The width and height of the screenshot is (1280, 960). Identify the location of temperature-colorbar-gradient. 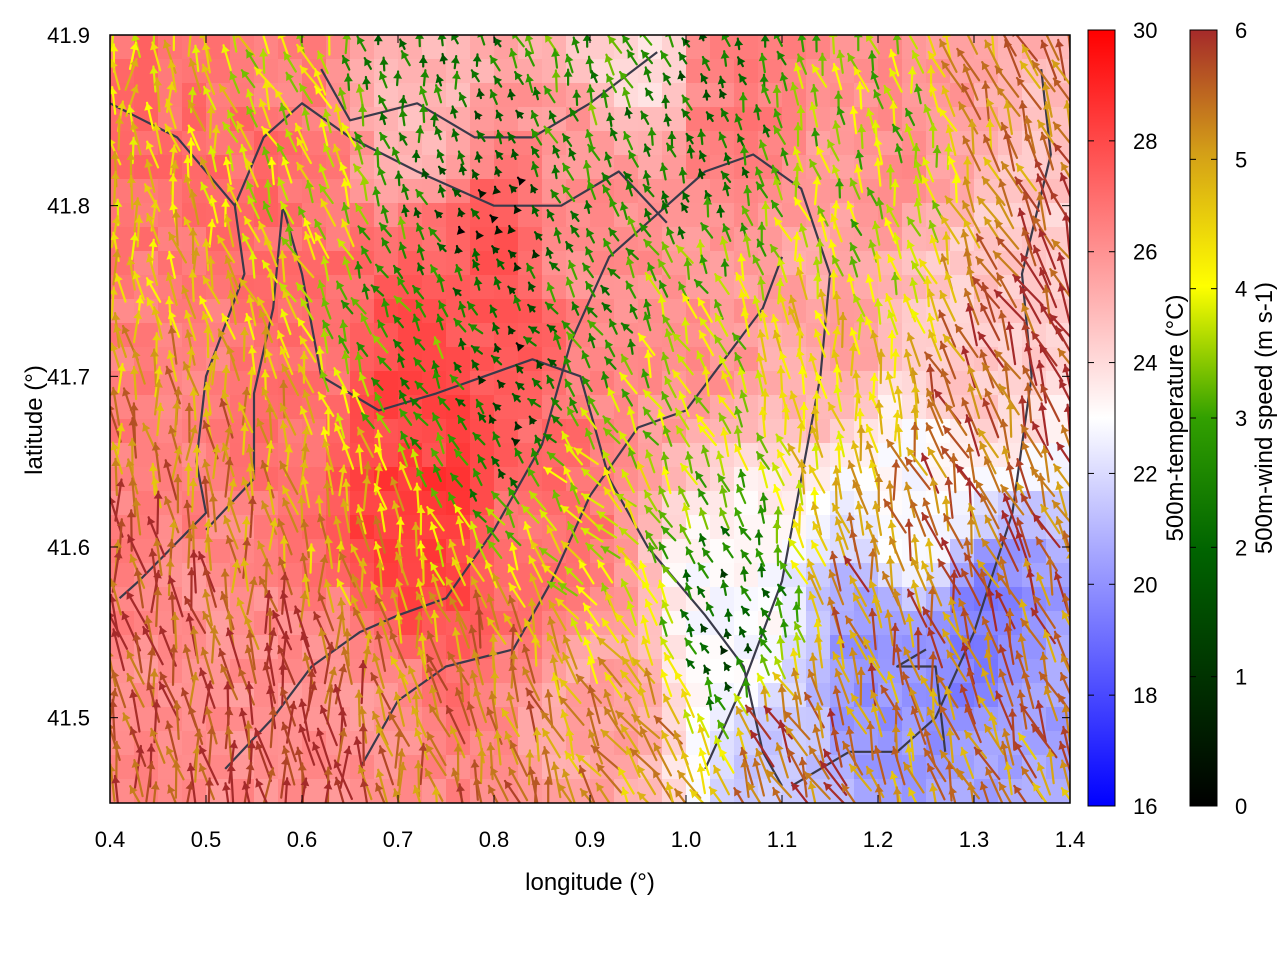
(1101, 418).